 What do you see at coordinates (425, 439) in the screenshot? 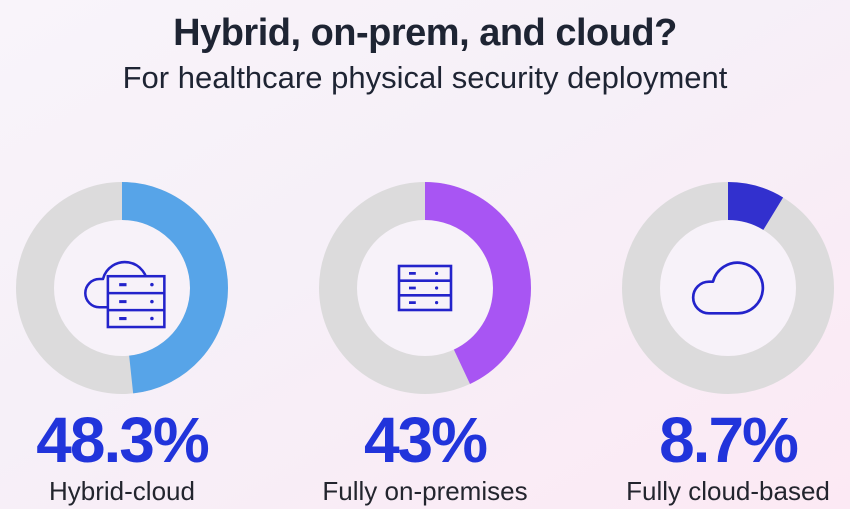
I see `percentage-value: 43%` at bounding box center [425, 439].